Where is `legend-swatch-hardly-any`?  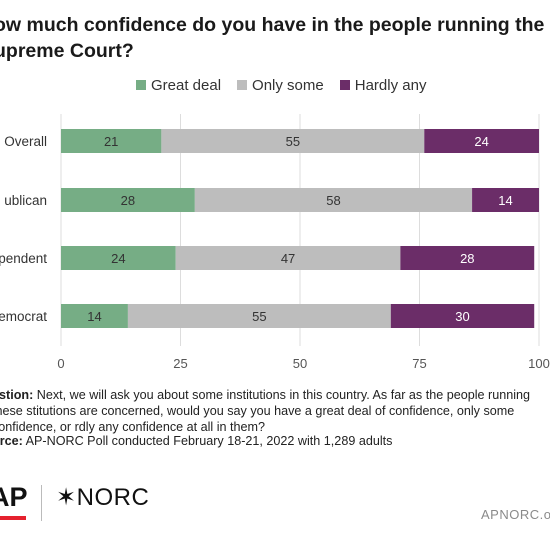 legend-swatch-hardly-any is located at coordinates (344, 85).